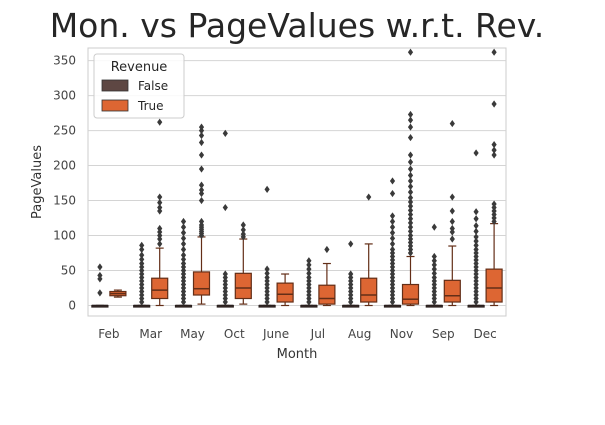 The image size is (605, 425). What do you see at coordinates (443, 334) in the screenshot?
I see `x-tick-label: Sep` at bounding box center [443, 334].